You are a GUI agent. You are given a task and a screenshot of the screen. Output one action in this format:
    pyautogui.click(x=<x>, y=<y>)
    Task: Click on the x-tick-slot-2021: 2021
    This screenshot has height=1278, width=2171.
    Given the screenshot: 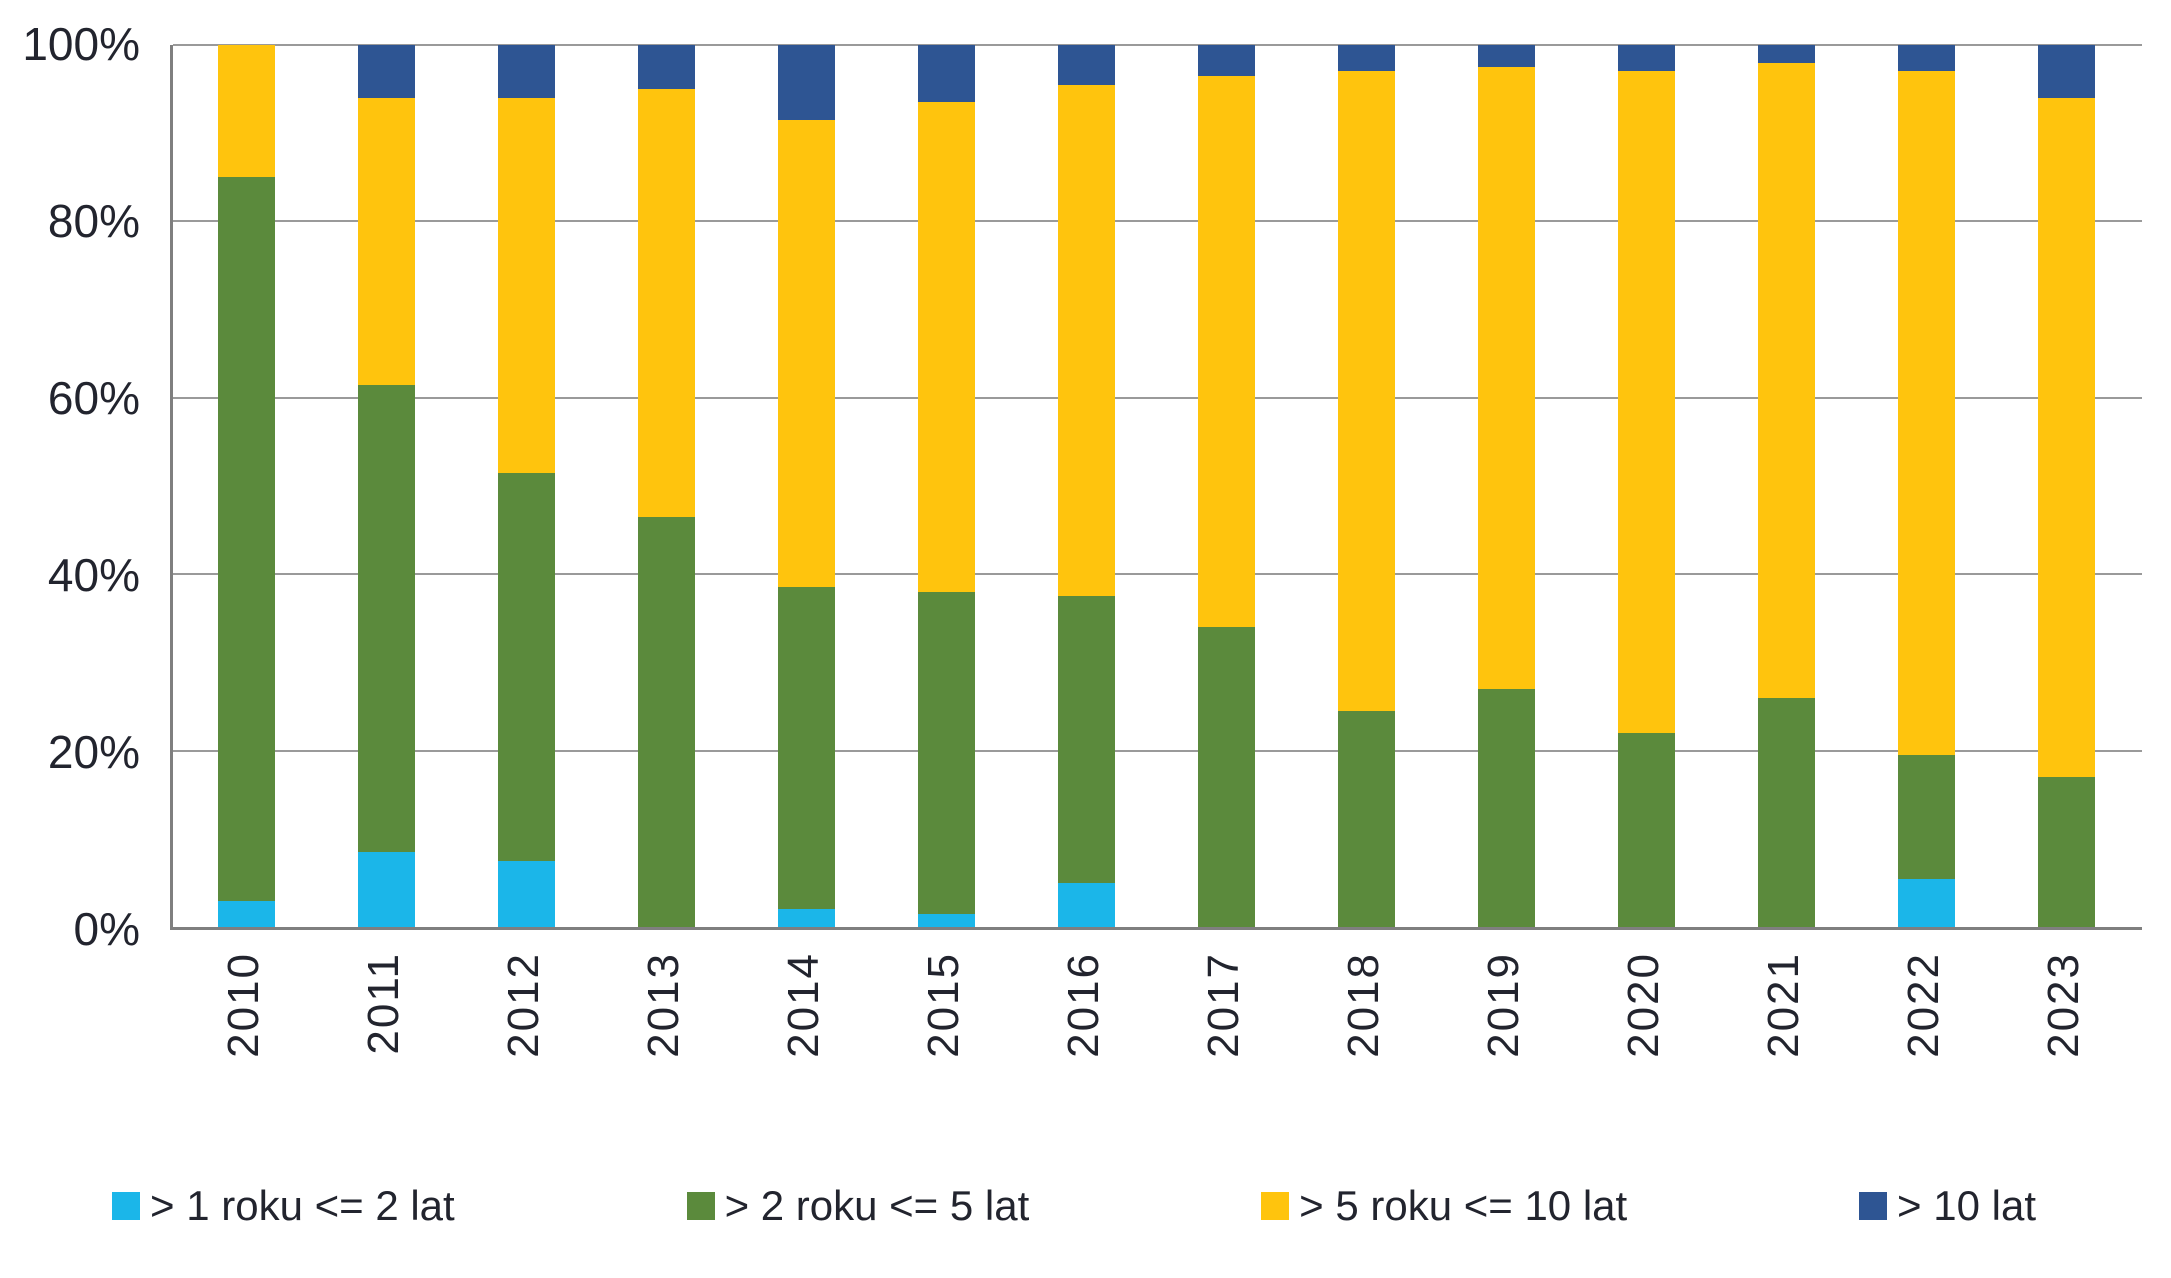 What is the action you would take?
    pyautogui.click(x=1783, y=1037)
    